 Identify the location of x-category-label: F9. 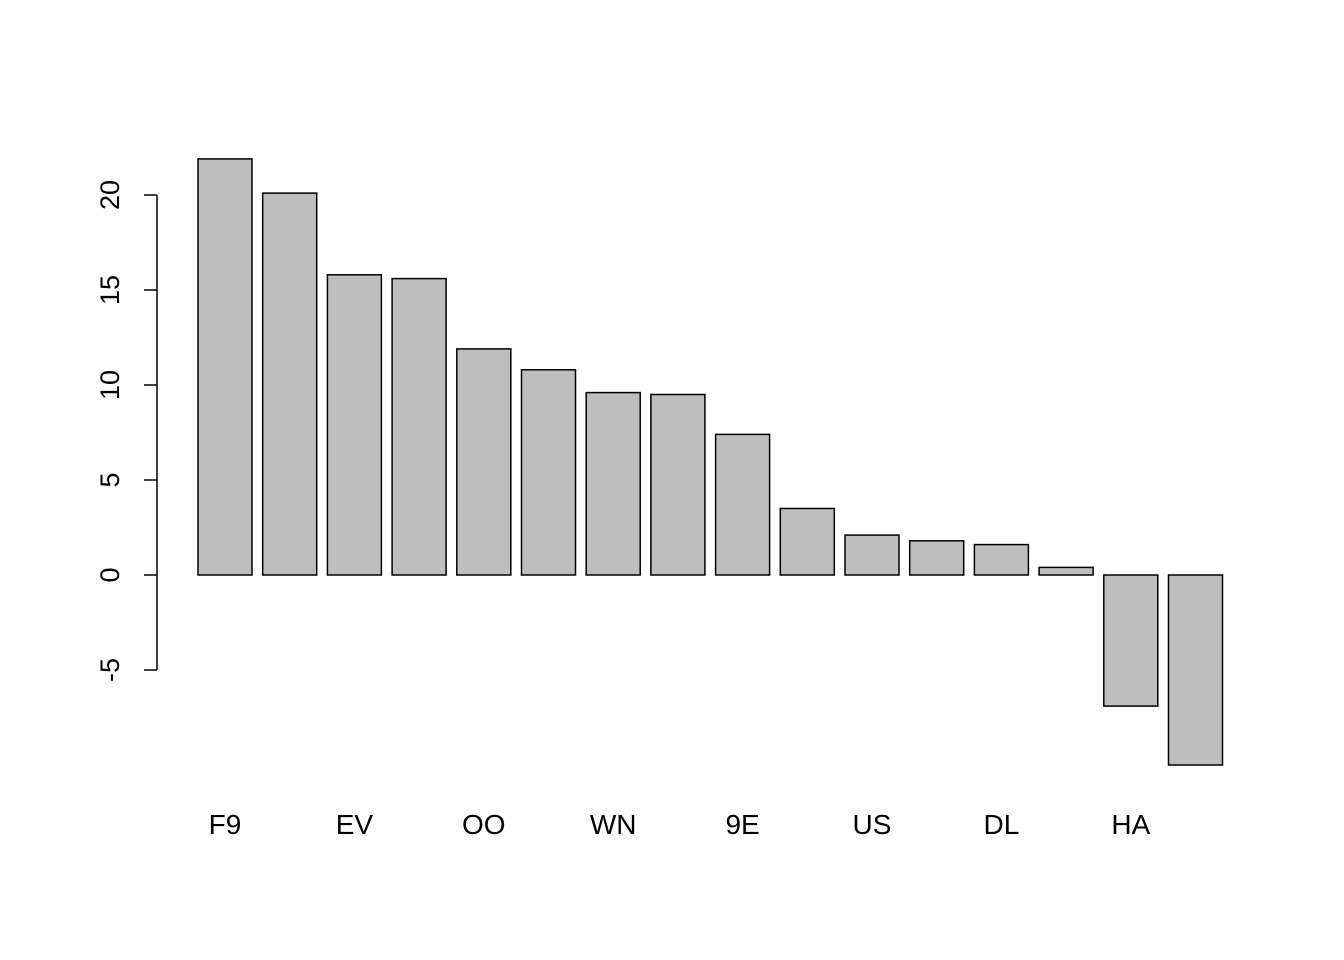
(225, 824).